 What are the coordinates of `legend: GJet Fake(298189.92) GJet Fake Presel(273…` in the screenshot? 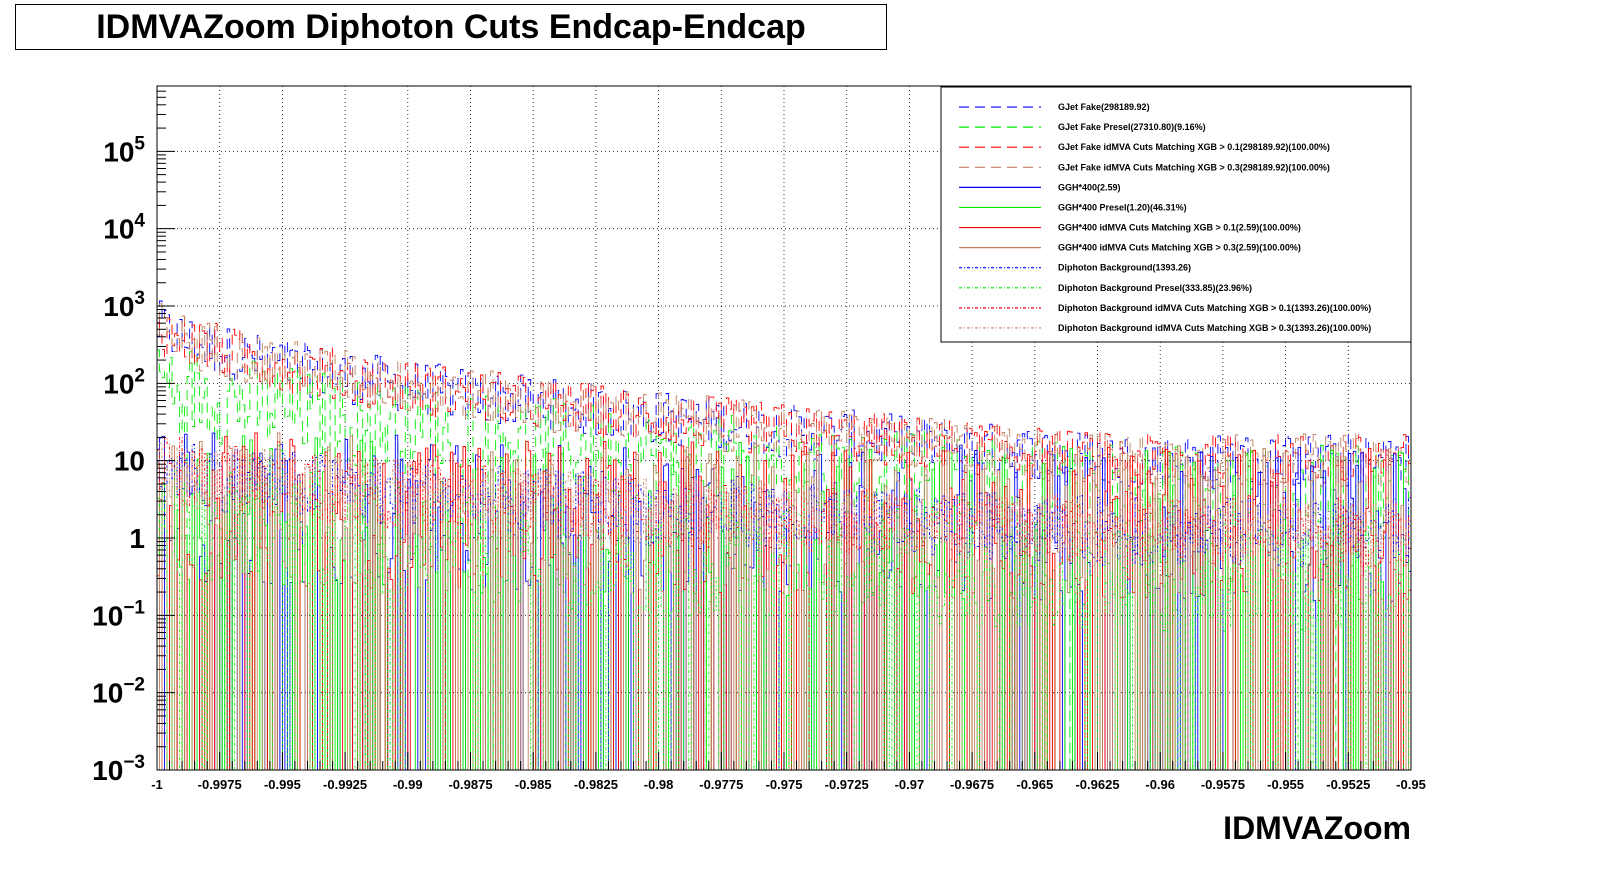 It's located at (1176, 214).